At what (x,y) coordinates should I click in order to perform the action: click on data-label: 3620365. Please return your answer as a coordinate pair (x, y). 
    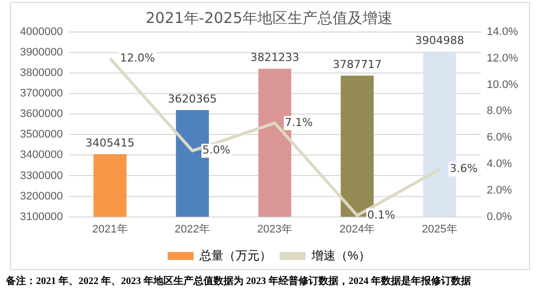
    Looking at the image, I should click on (192, 99).